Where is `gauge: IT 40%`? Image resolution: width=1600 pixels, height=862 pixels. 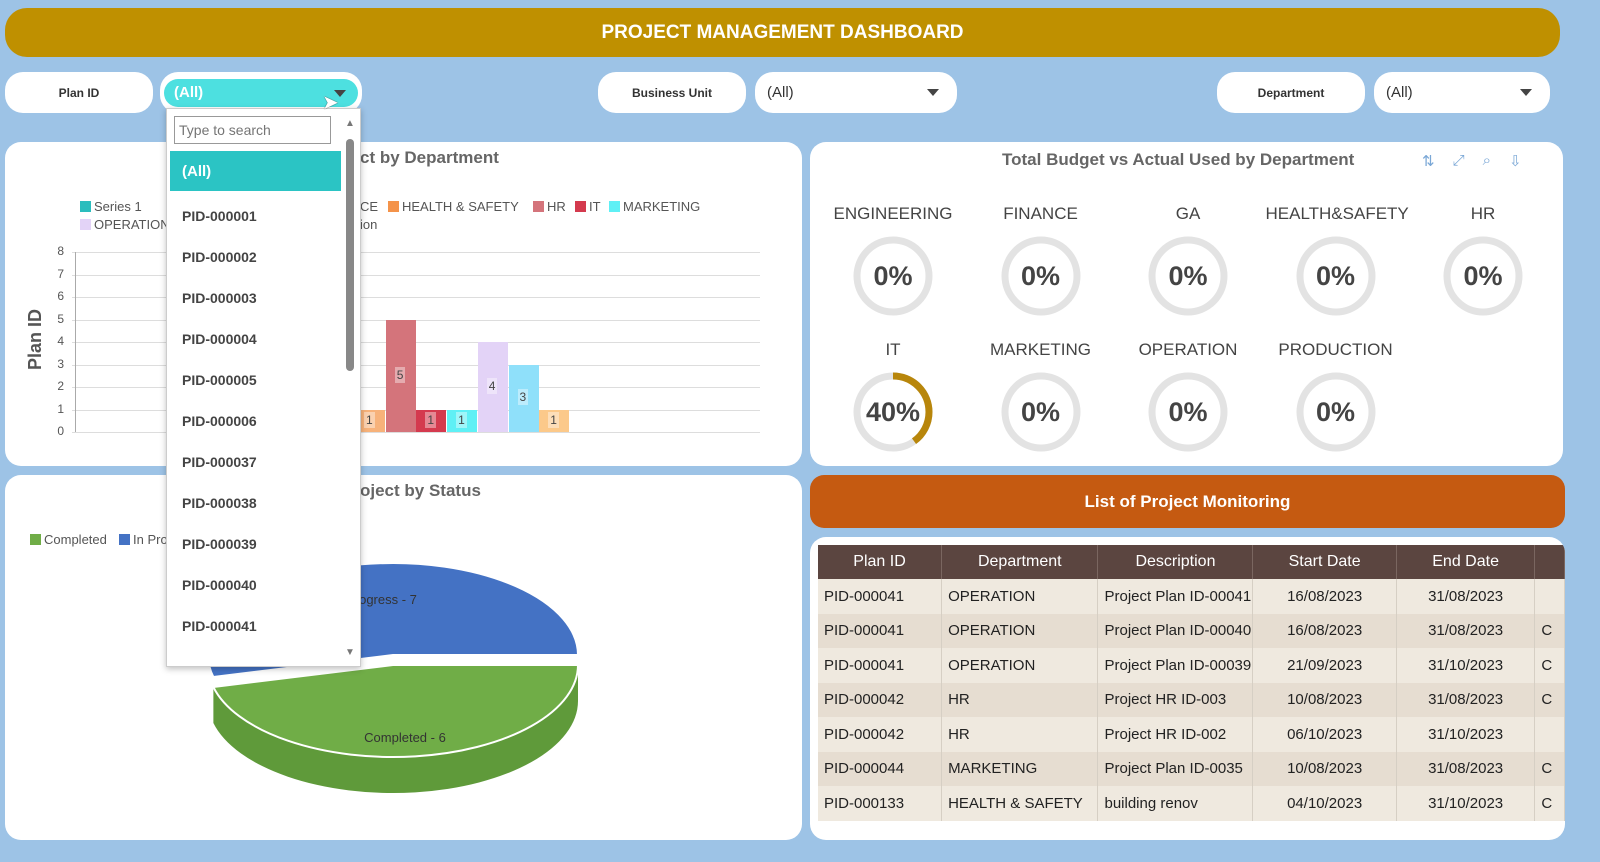 gauge: IT 40% is located at coordinates (893, 397).